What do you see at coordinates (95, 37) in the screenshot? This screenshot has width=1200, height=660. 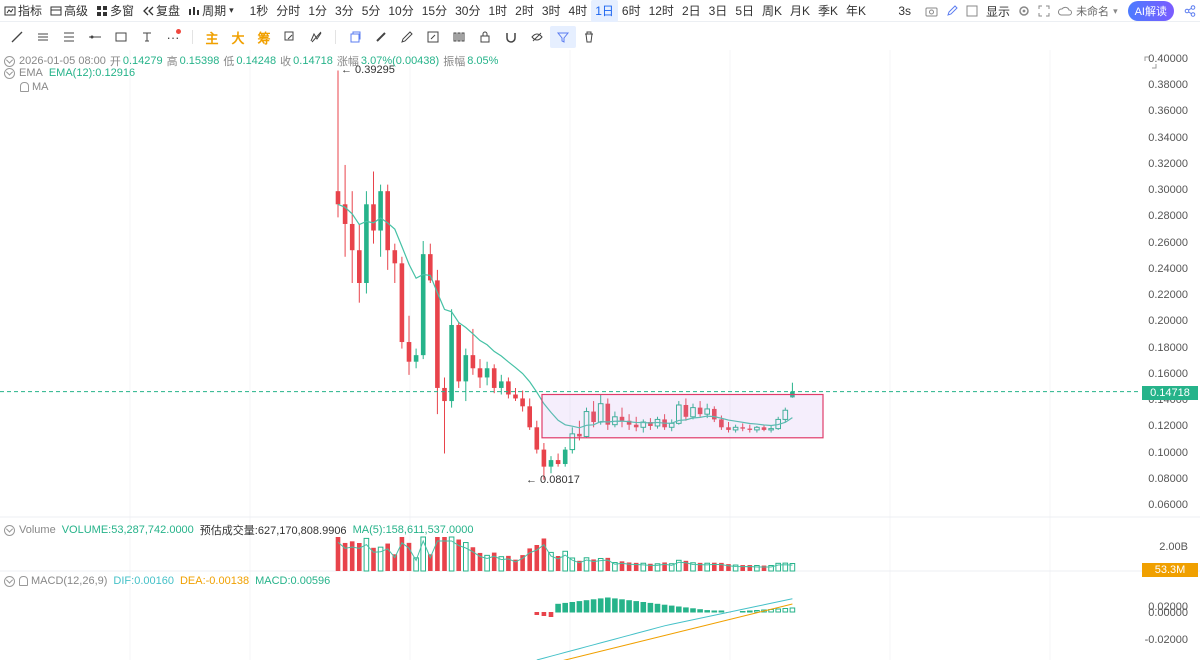 I see `horizontal-ray-icon` at bounding box center [95, 37].